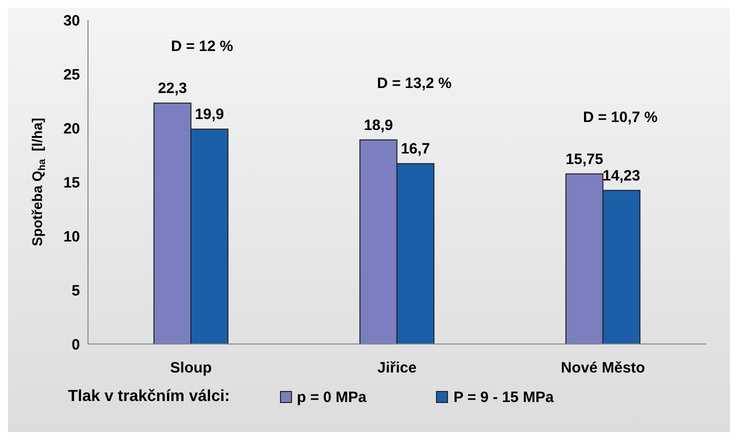  Describe the element at coordinates (397, 368) in the screenshot. I see `x-tick-label: Jiřice` at that location.